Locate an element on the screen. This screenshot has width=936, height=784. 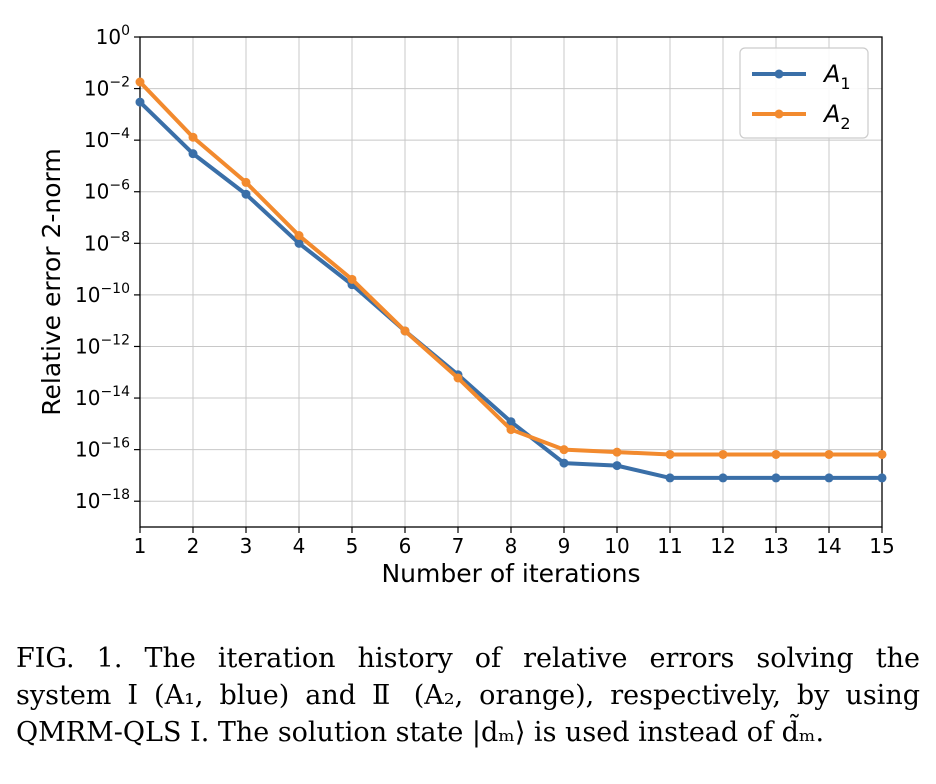
y-tick-label: 10⁻¹² is located at coordinates (102, 345).